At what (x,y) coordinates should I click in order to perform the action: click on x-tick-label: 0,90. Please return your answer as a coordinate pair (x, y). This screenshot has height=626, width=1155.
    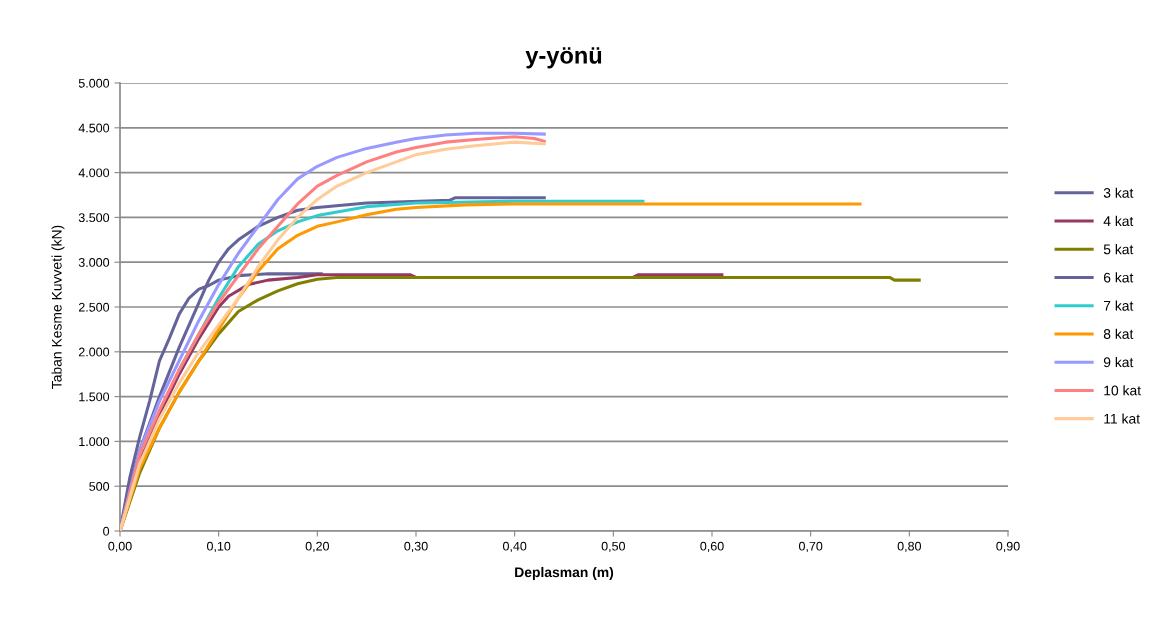
    Looking at the image, I should click on (1008, 547).